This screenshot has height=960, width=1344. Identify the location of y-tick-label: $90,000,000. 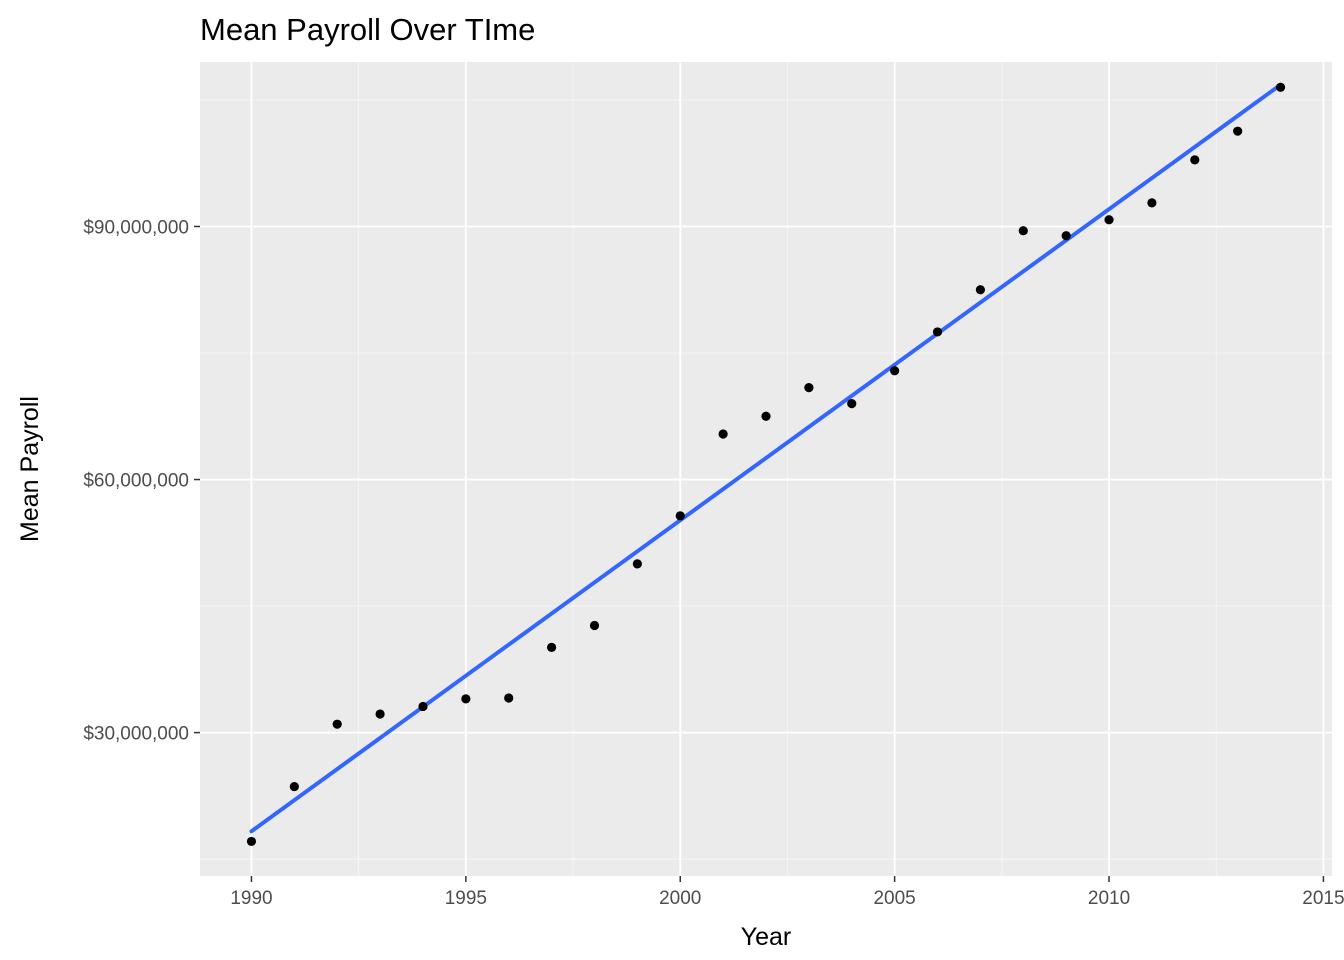
(136, 227).